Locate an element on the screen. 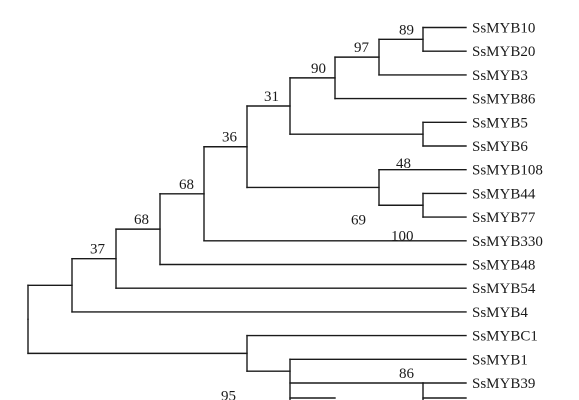 This screenshot has height=400, width=579. leaf-label: SsMYB1 is located at coordinates (500, 360).